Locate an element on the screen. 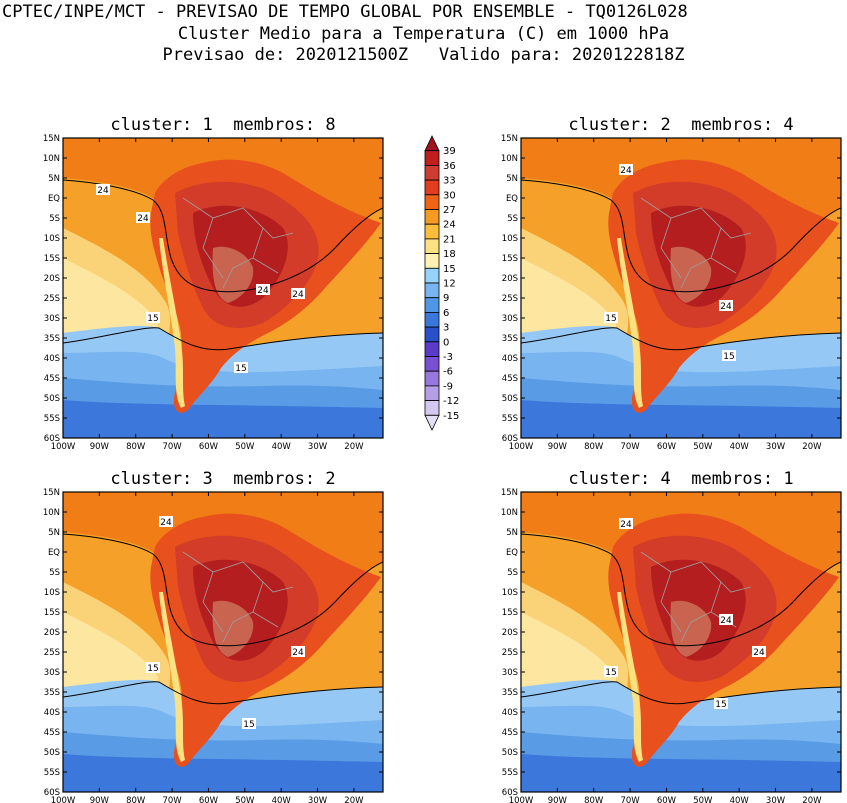  colorbar-label: -3 is located at coordinates (448, 357).